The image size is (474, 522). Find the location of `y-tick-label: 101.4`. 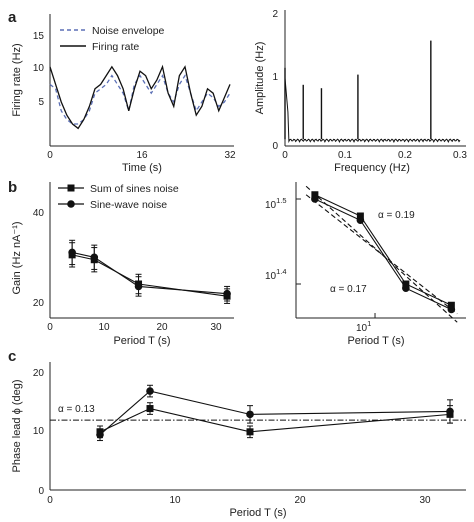

y-tick-label: 101.4 is located at coordinates (276, 274).